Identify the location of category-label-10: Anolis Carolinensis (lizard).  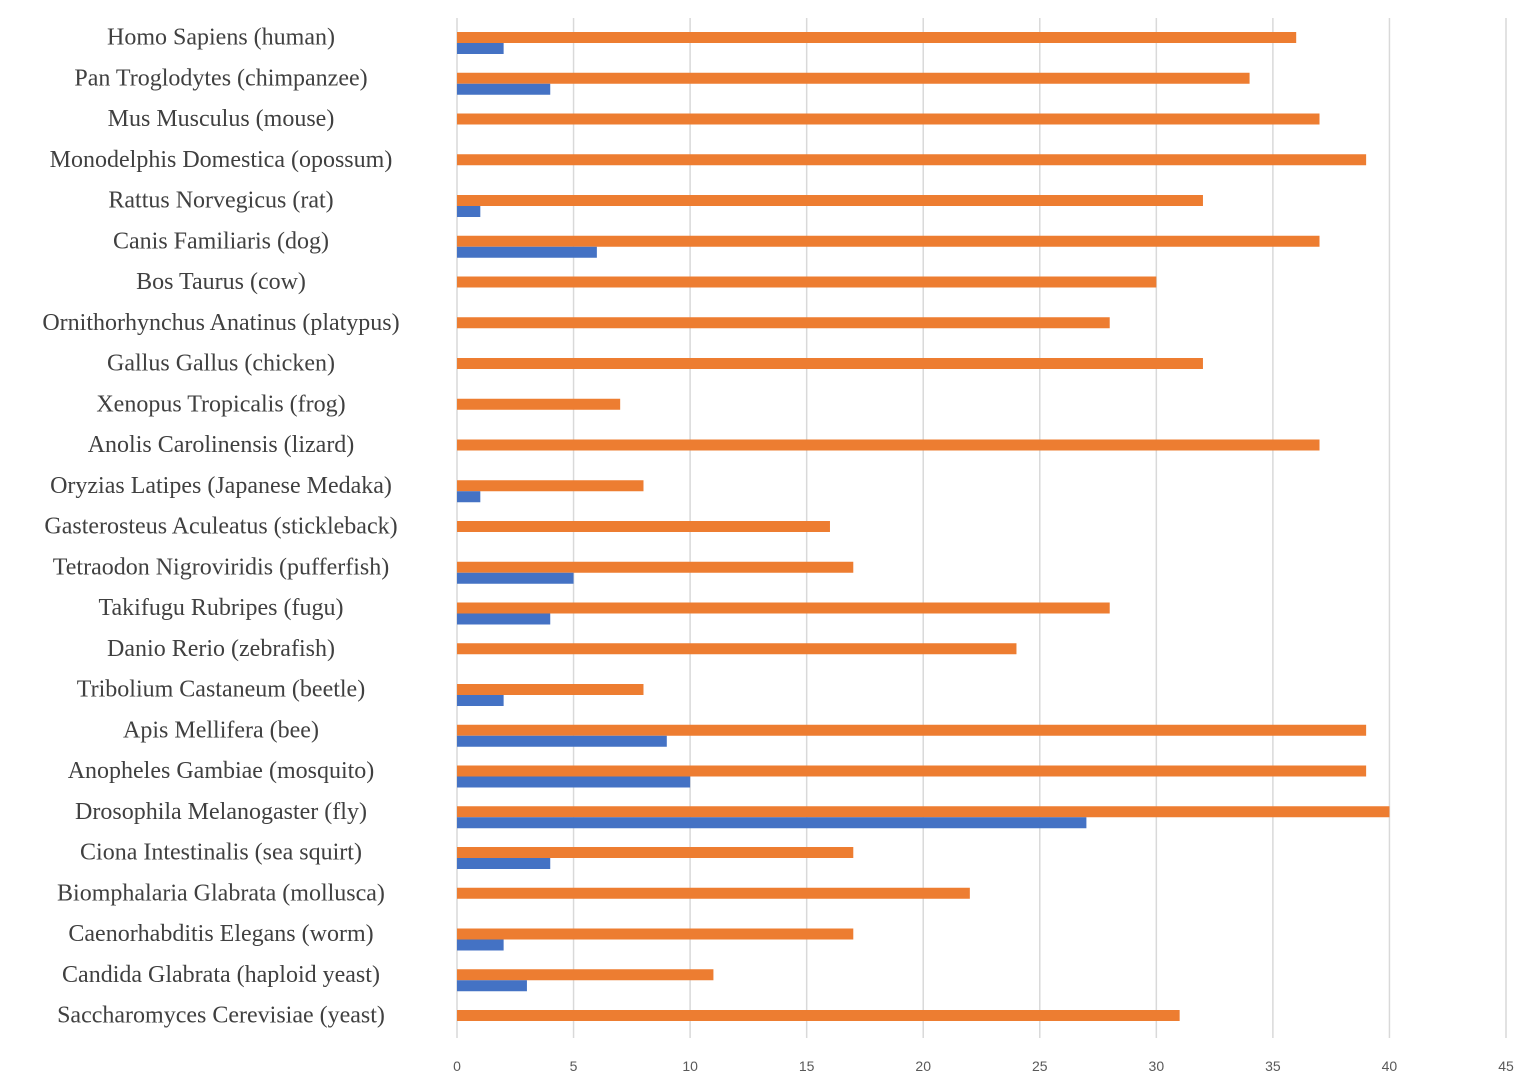
(221, 445).